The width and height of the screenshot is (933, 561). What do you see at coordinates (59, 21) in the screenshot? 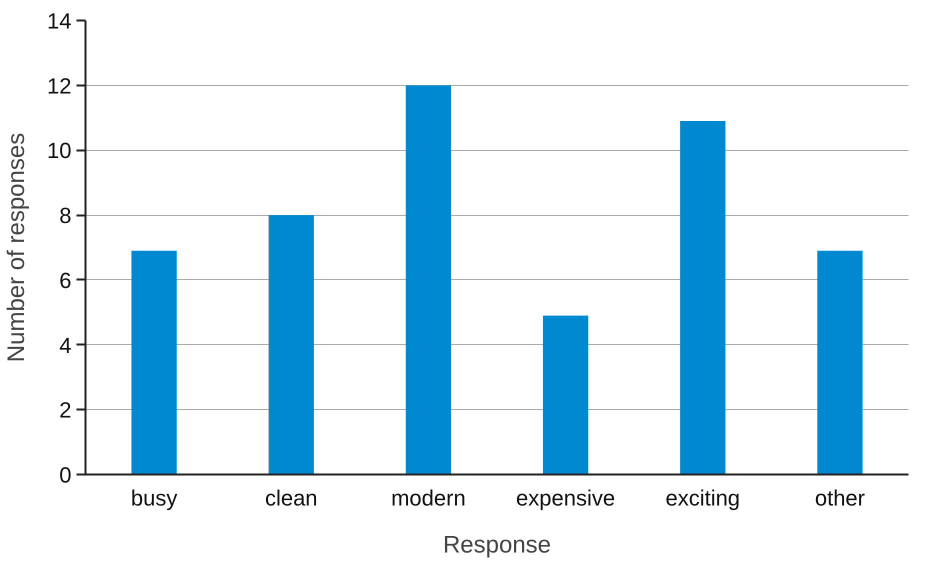
I see `y-tick-label: 14` at bounding box center [59, 21].